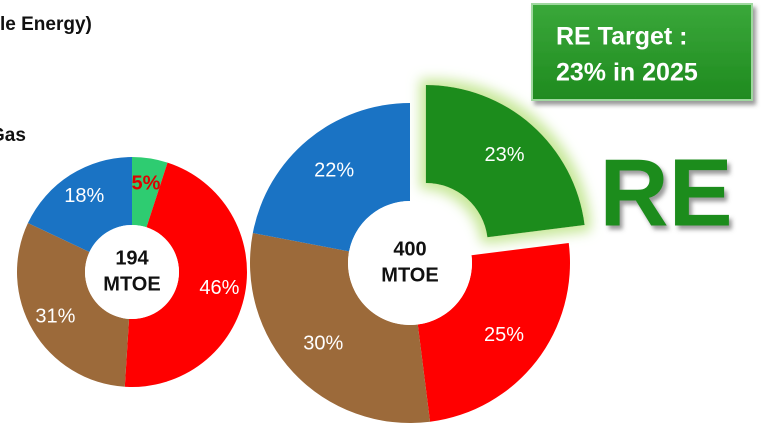  What do you see at coordinates (84, 196) in the screenshot?
I see `segment-label: 18%` at bounding box center [84, 196].